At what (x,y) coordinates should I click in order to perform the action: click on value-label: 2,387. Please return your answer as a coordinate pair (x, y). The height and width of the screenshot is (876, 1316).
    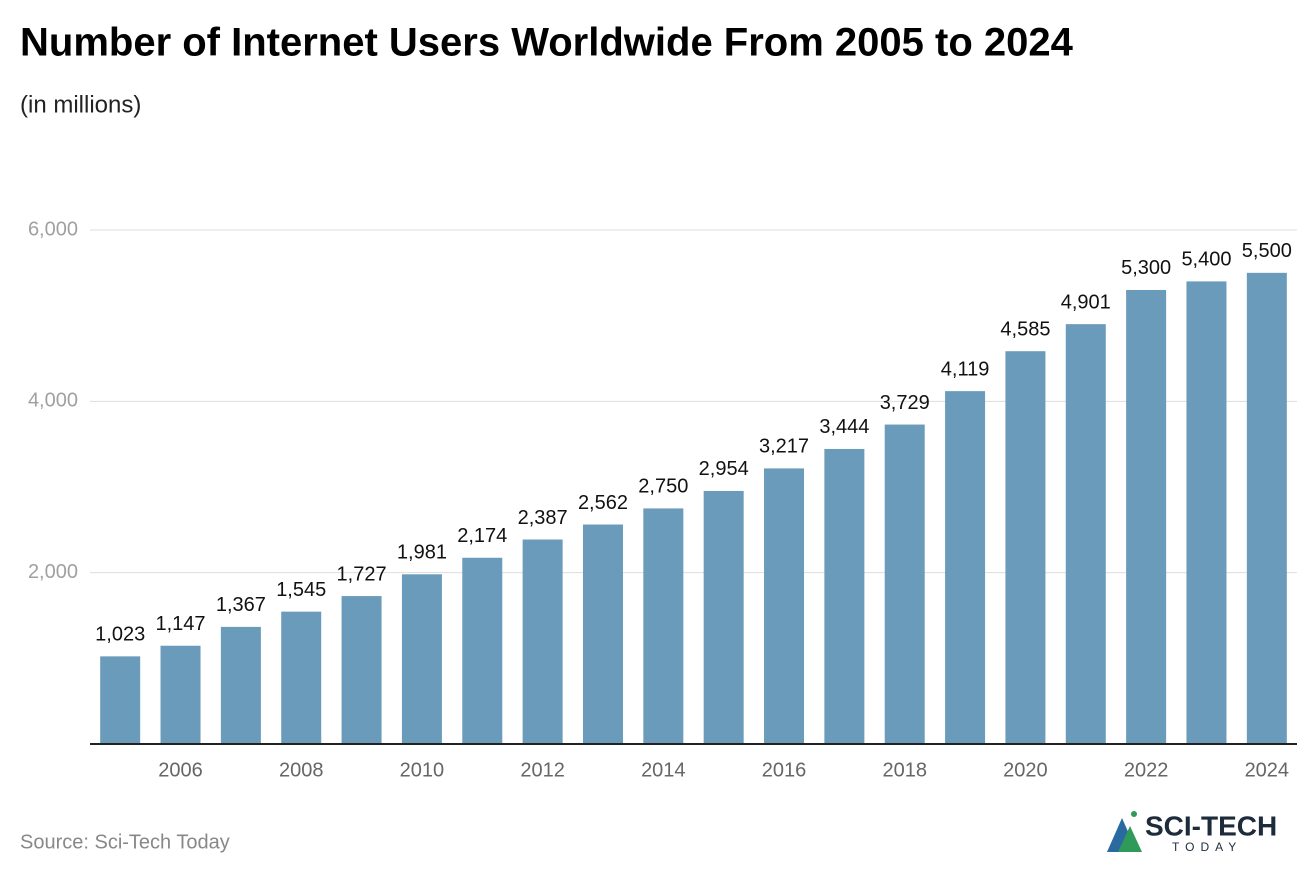
    Looking at the image, I should click on (543, 518).